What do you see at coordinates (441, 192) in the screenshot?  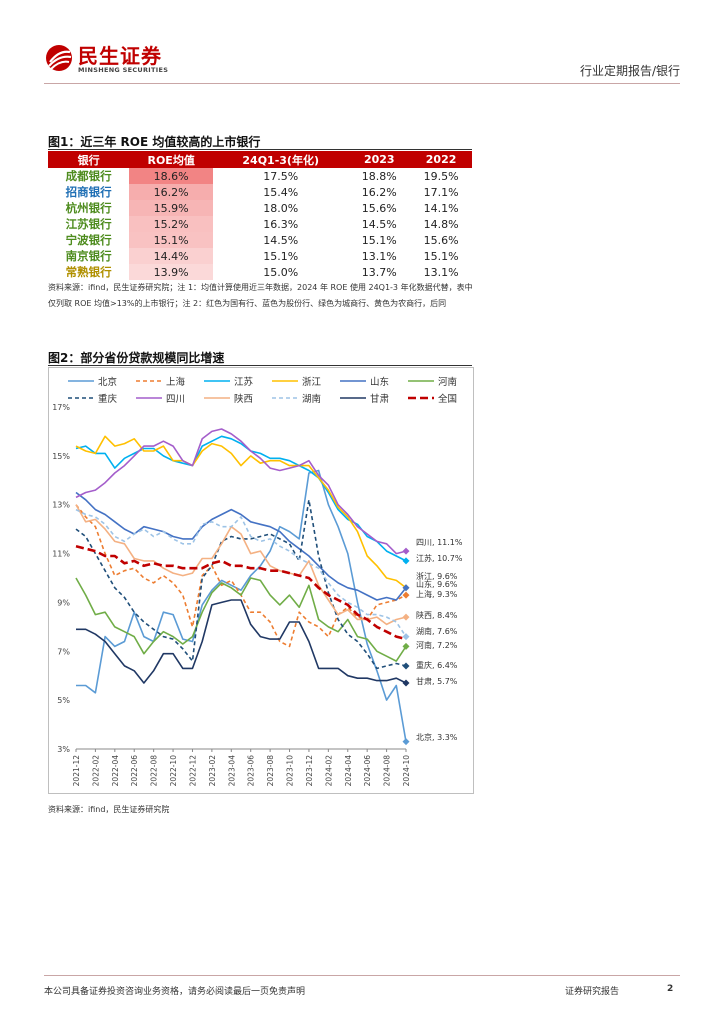 I see `roe-2022: 17.1%` at bounding box center [441, 192].